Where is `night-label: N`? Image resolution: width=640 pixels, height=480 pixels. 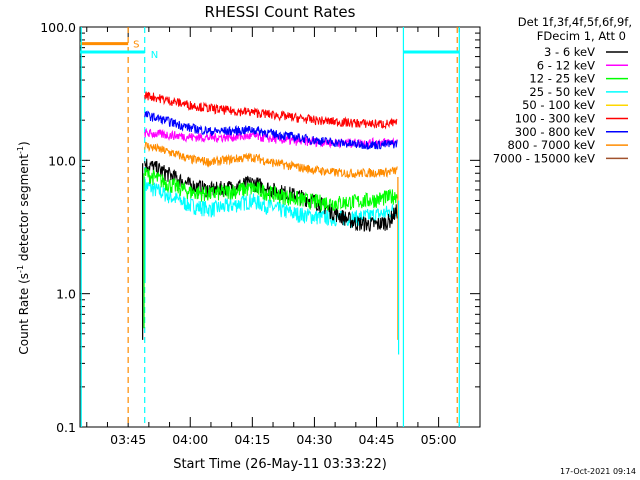
night-label: N is located at coordinates (154, 55).